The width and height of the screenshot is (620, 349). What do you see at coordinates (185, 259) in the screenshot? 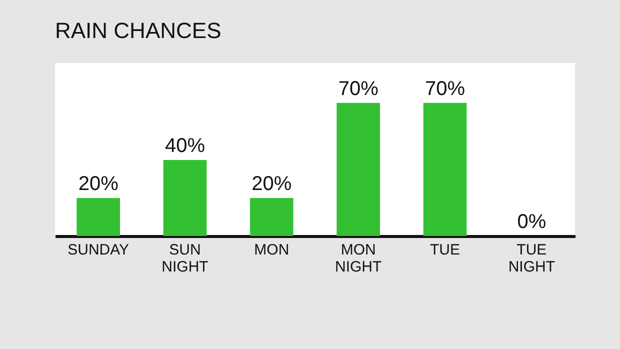
I see `x-tick-label: SUN NIGHT` at bounding box center [185, 259].